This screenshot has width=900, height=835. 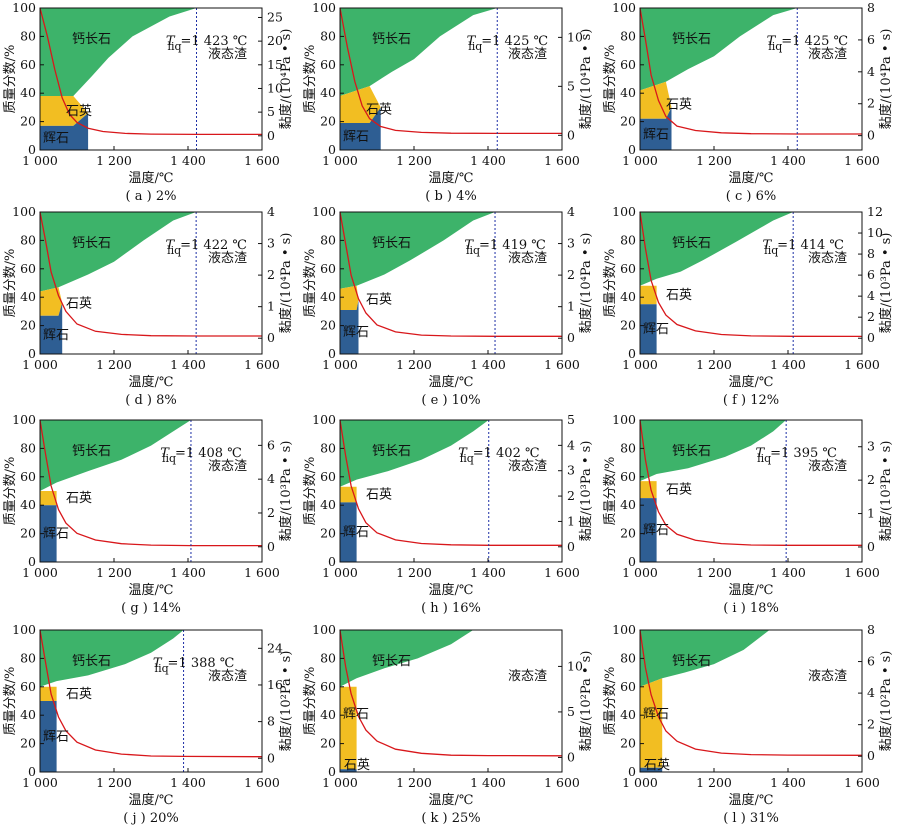 I want to click on y-right-tick-label: 20, so click(x=275, y=40).